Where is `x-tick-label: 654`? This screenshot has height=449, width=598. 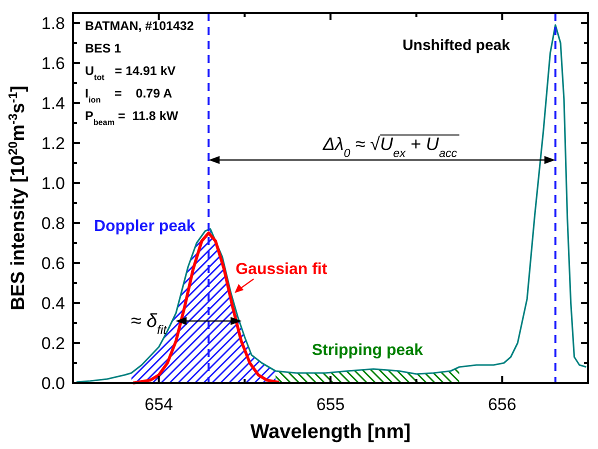
x-tick-label: 654 is located at coordinates (159, 404).